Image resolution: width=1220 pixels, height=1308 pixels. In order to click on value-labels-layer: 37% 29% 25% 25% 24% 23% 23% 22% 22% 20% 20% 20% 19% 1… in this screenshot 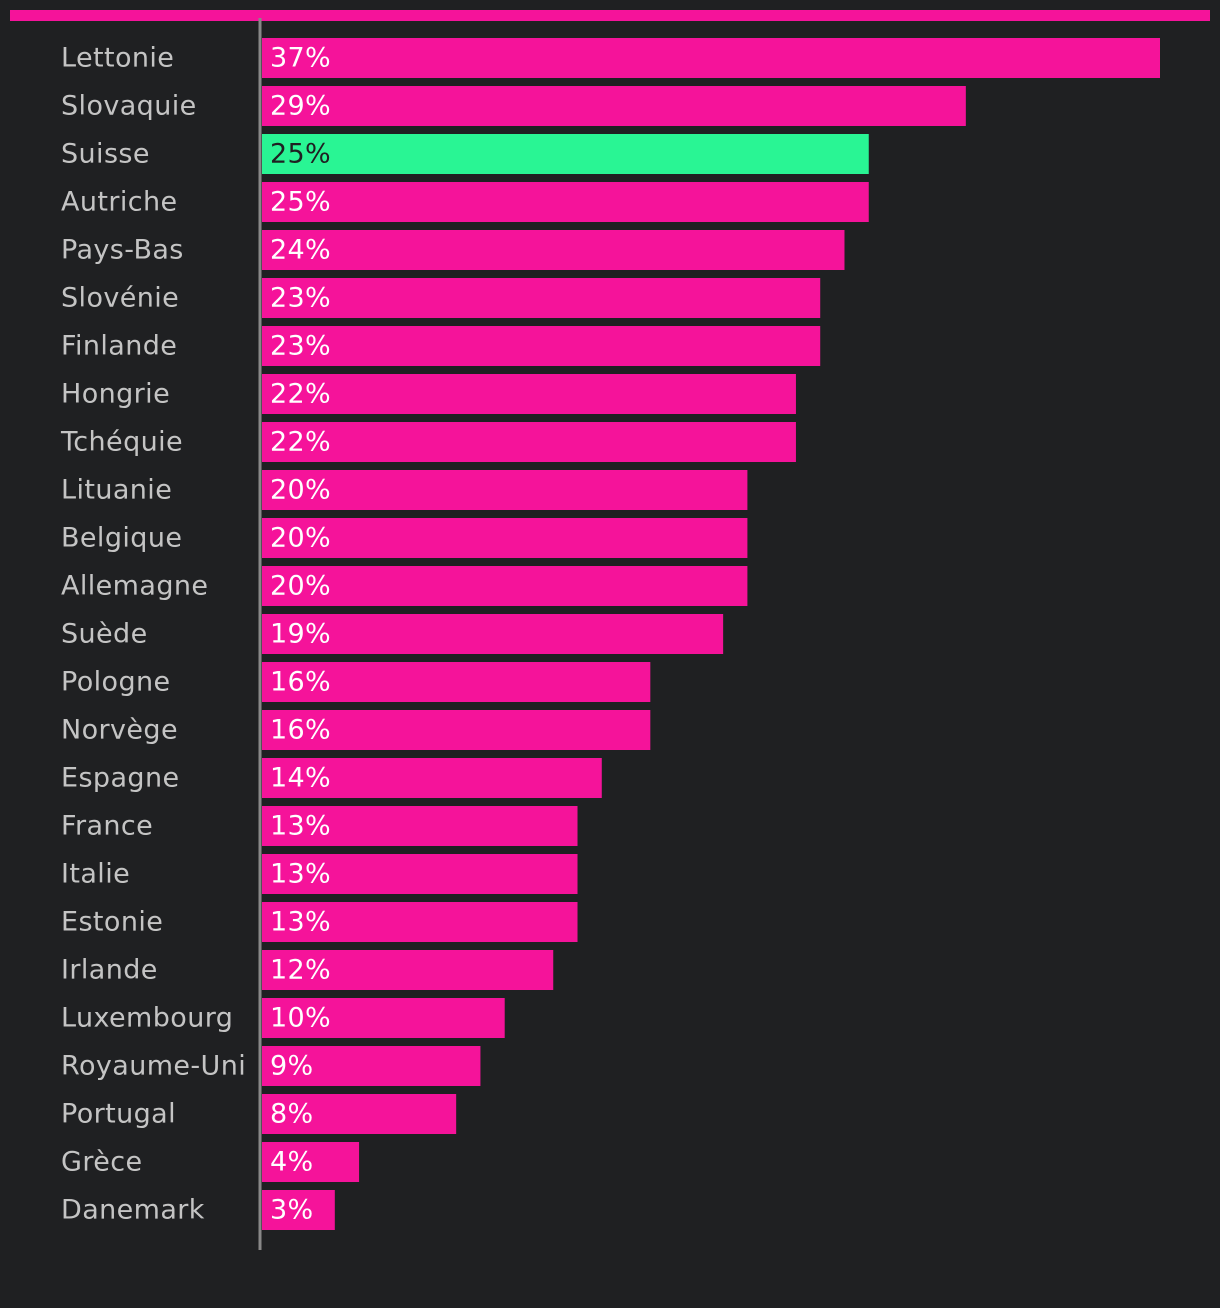, I will do `click(300, 634)`.